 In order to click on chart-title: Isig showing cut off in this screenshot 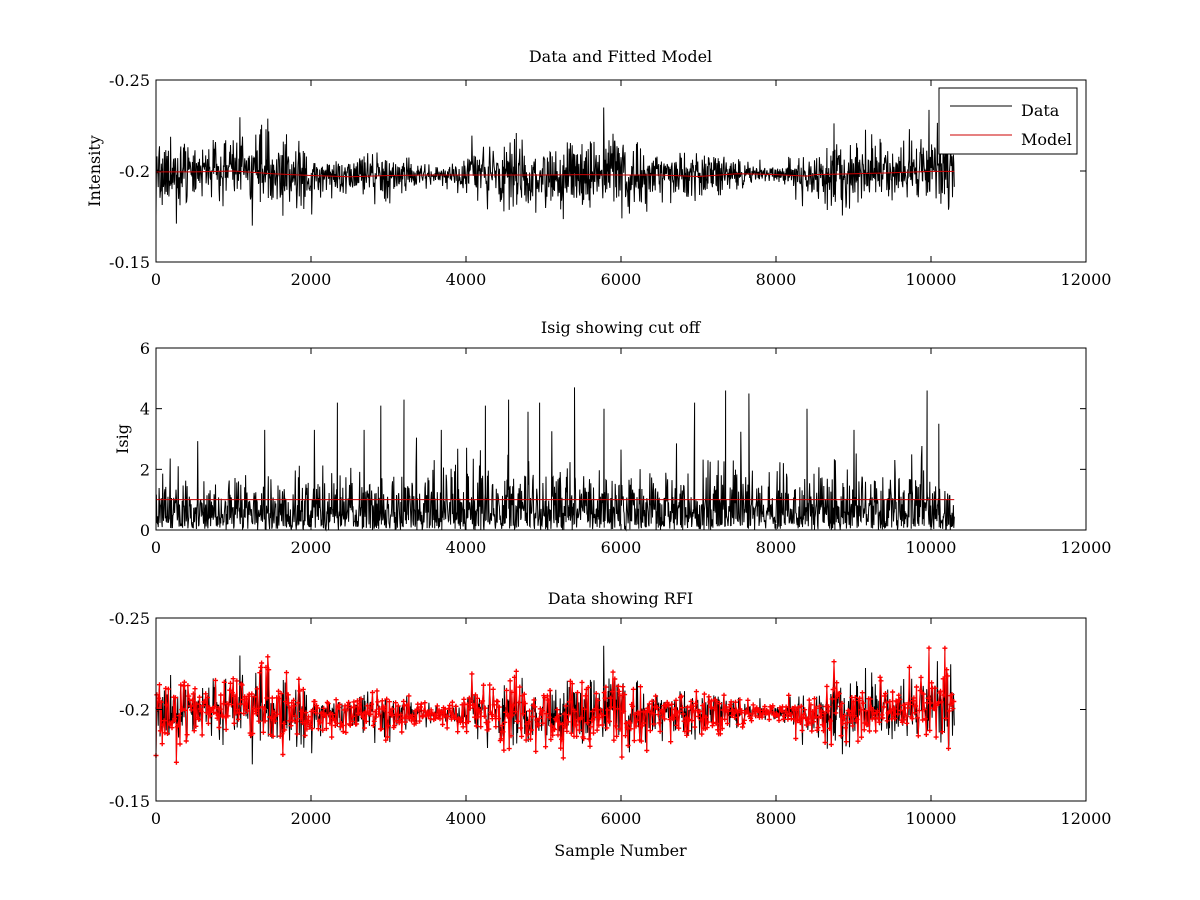, I will do `click(621, 327)`.